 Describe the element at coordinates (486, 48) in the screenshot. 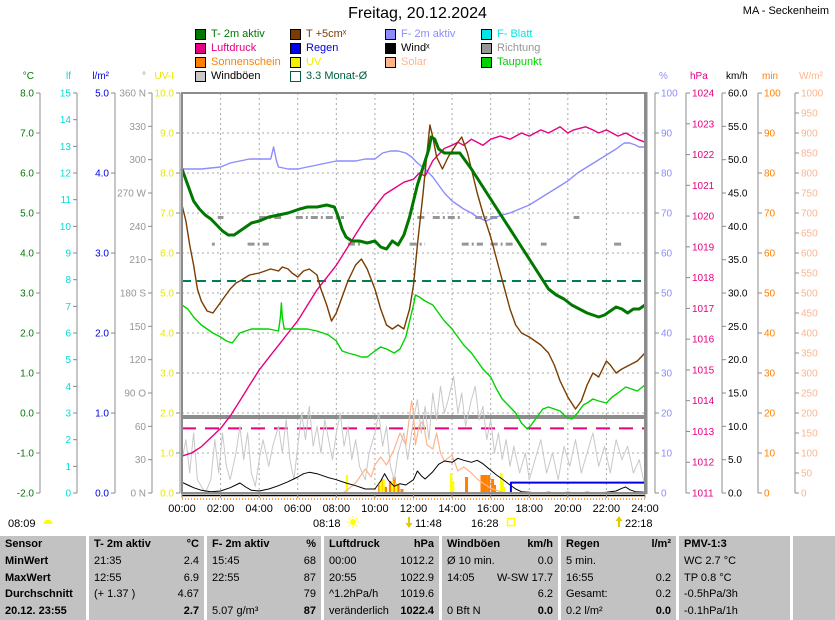

I see `legend-swatch-richtung` at that location.